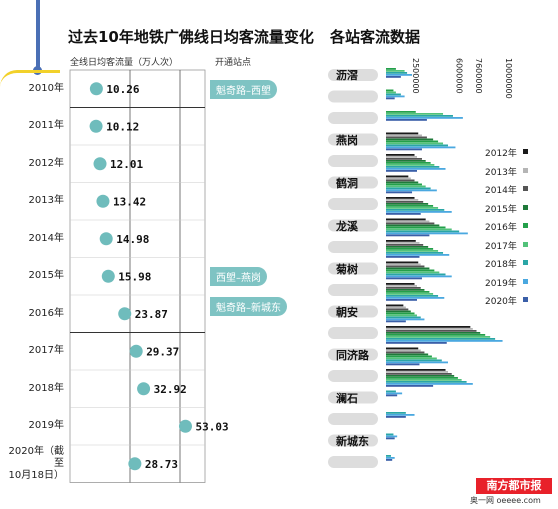 This screenshot has height=509, width=558. I want to click on bar-7-2020年, so click(408, 235).